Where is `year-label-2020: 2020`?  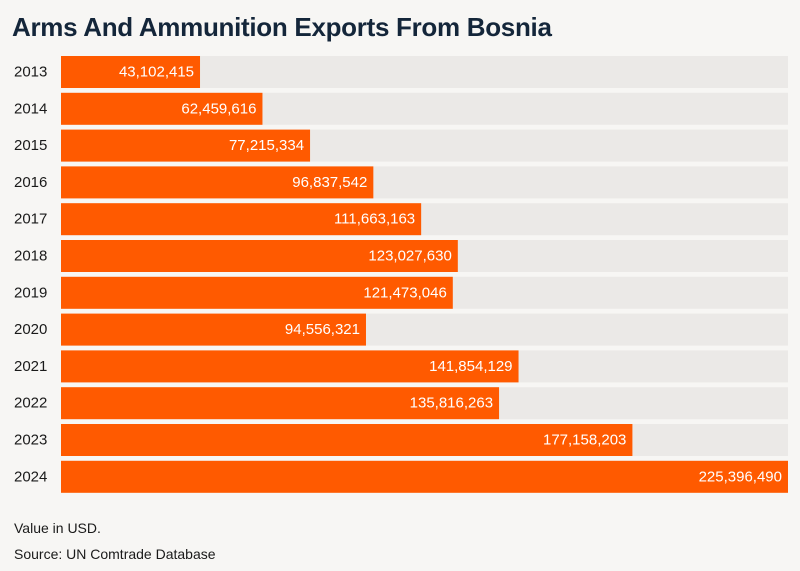 year-label-2020: 2020 is located at coordinates (30, 329).